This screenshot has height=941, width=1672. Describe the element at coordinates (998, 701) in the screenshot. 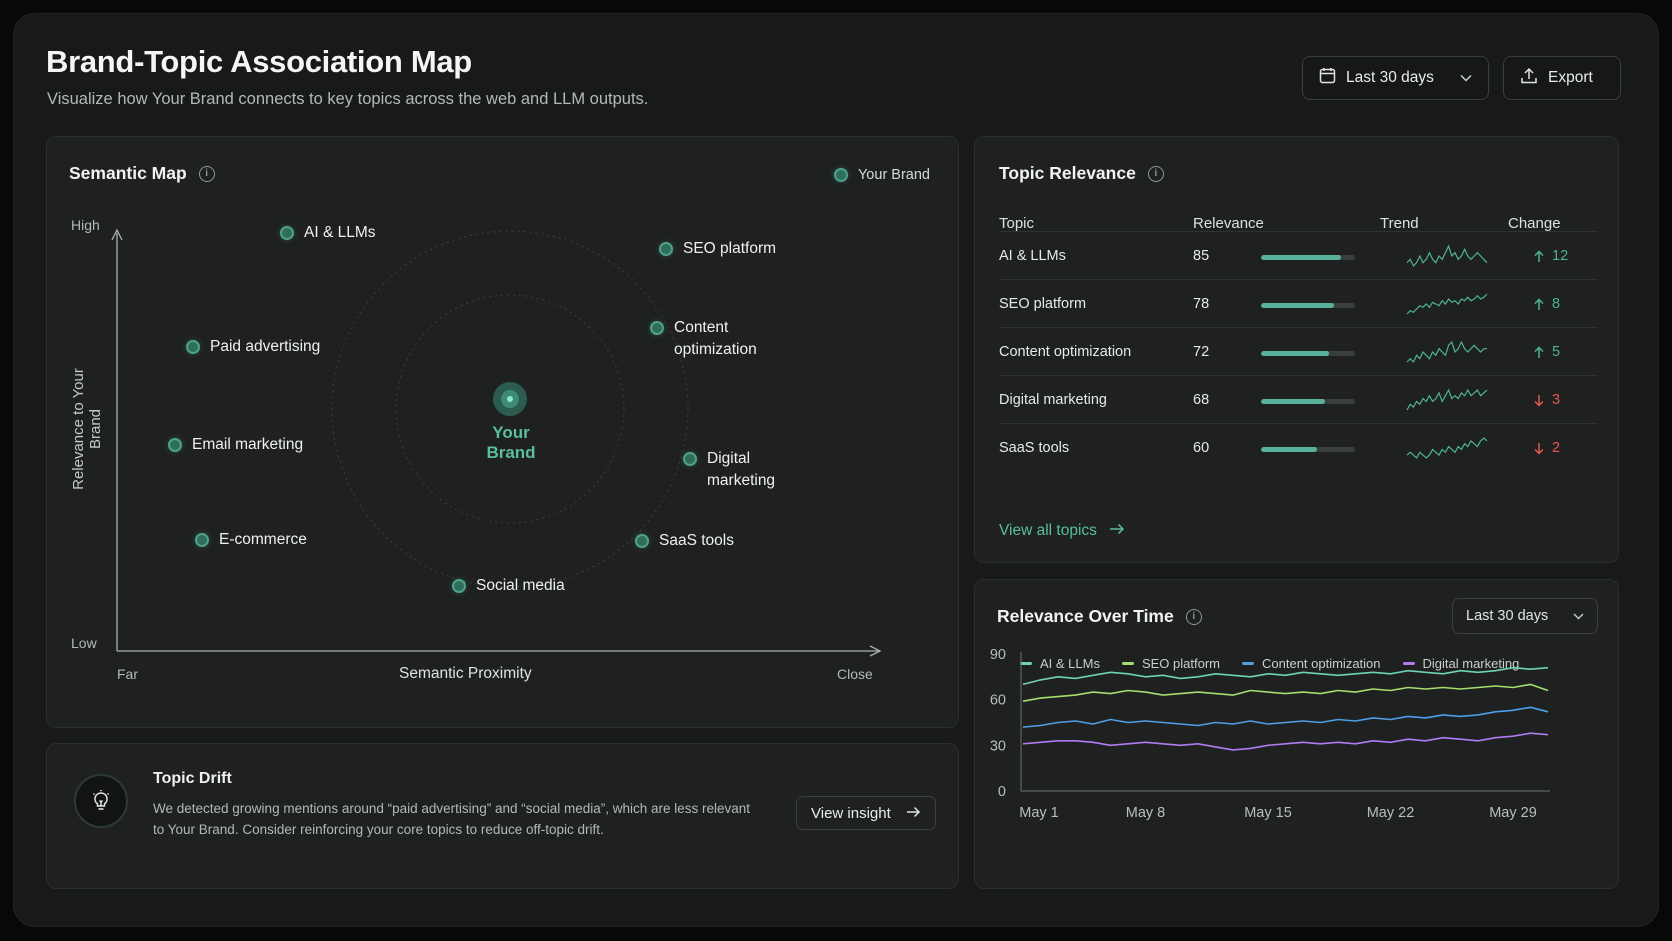

I see `y-tick-label: 60` at that location.